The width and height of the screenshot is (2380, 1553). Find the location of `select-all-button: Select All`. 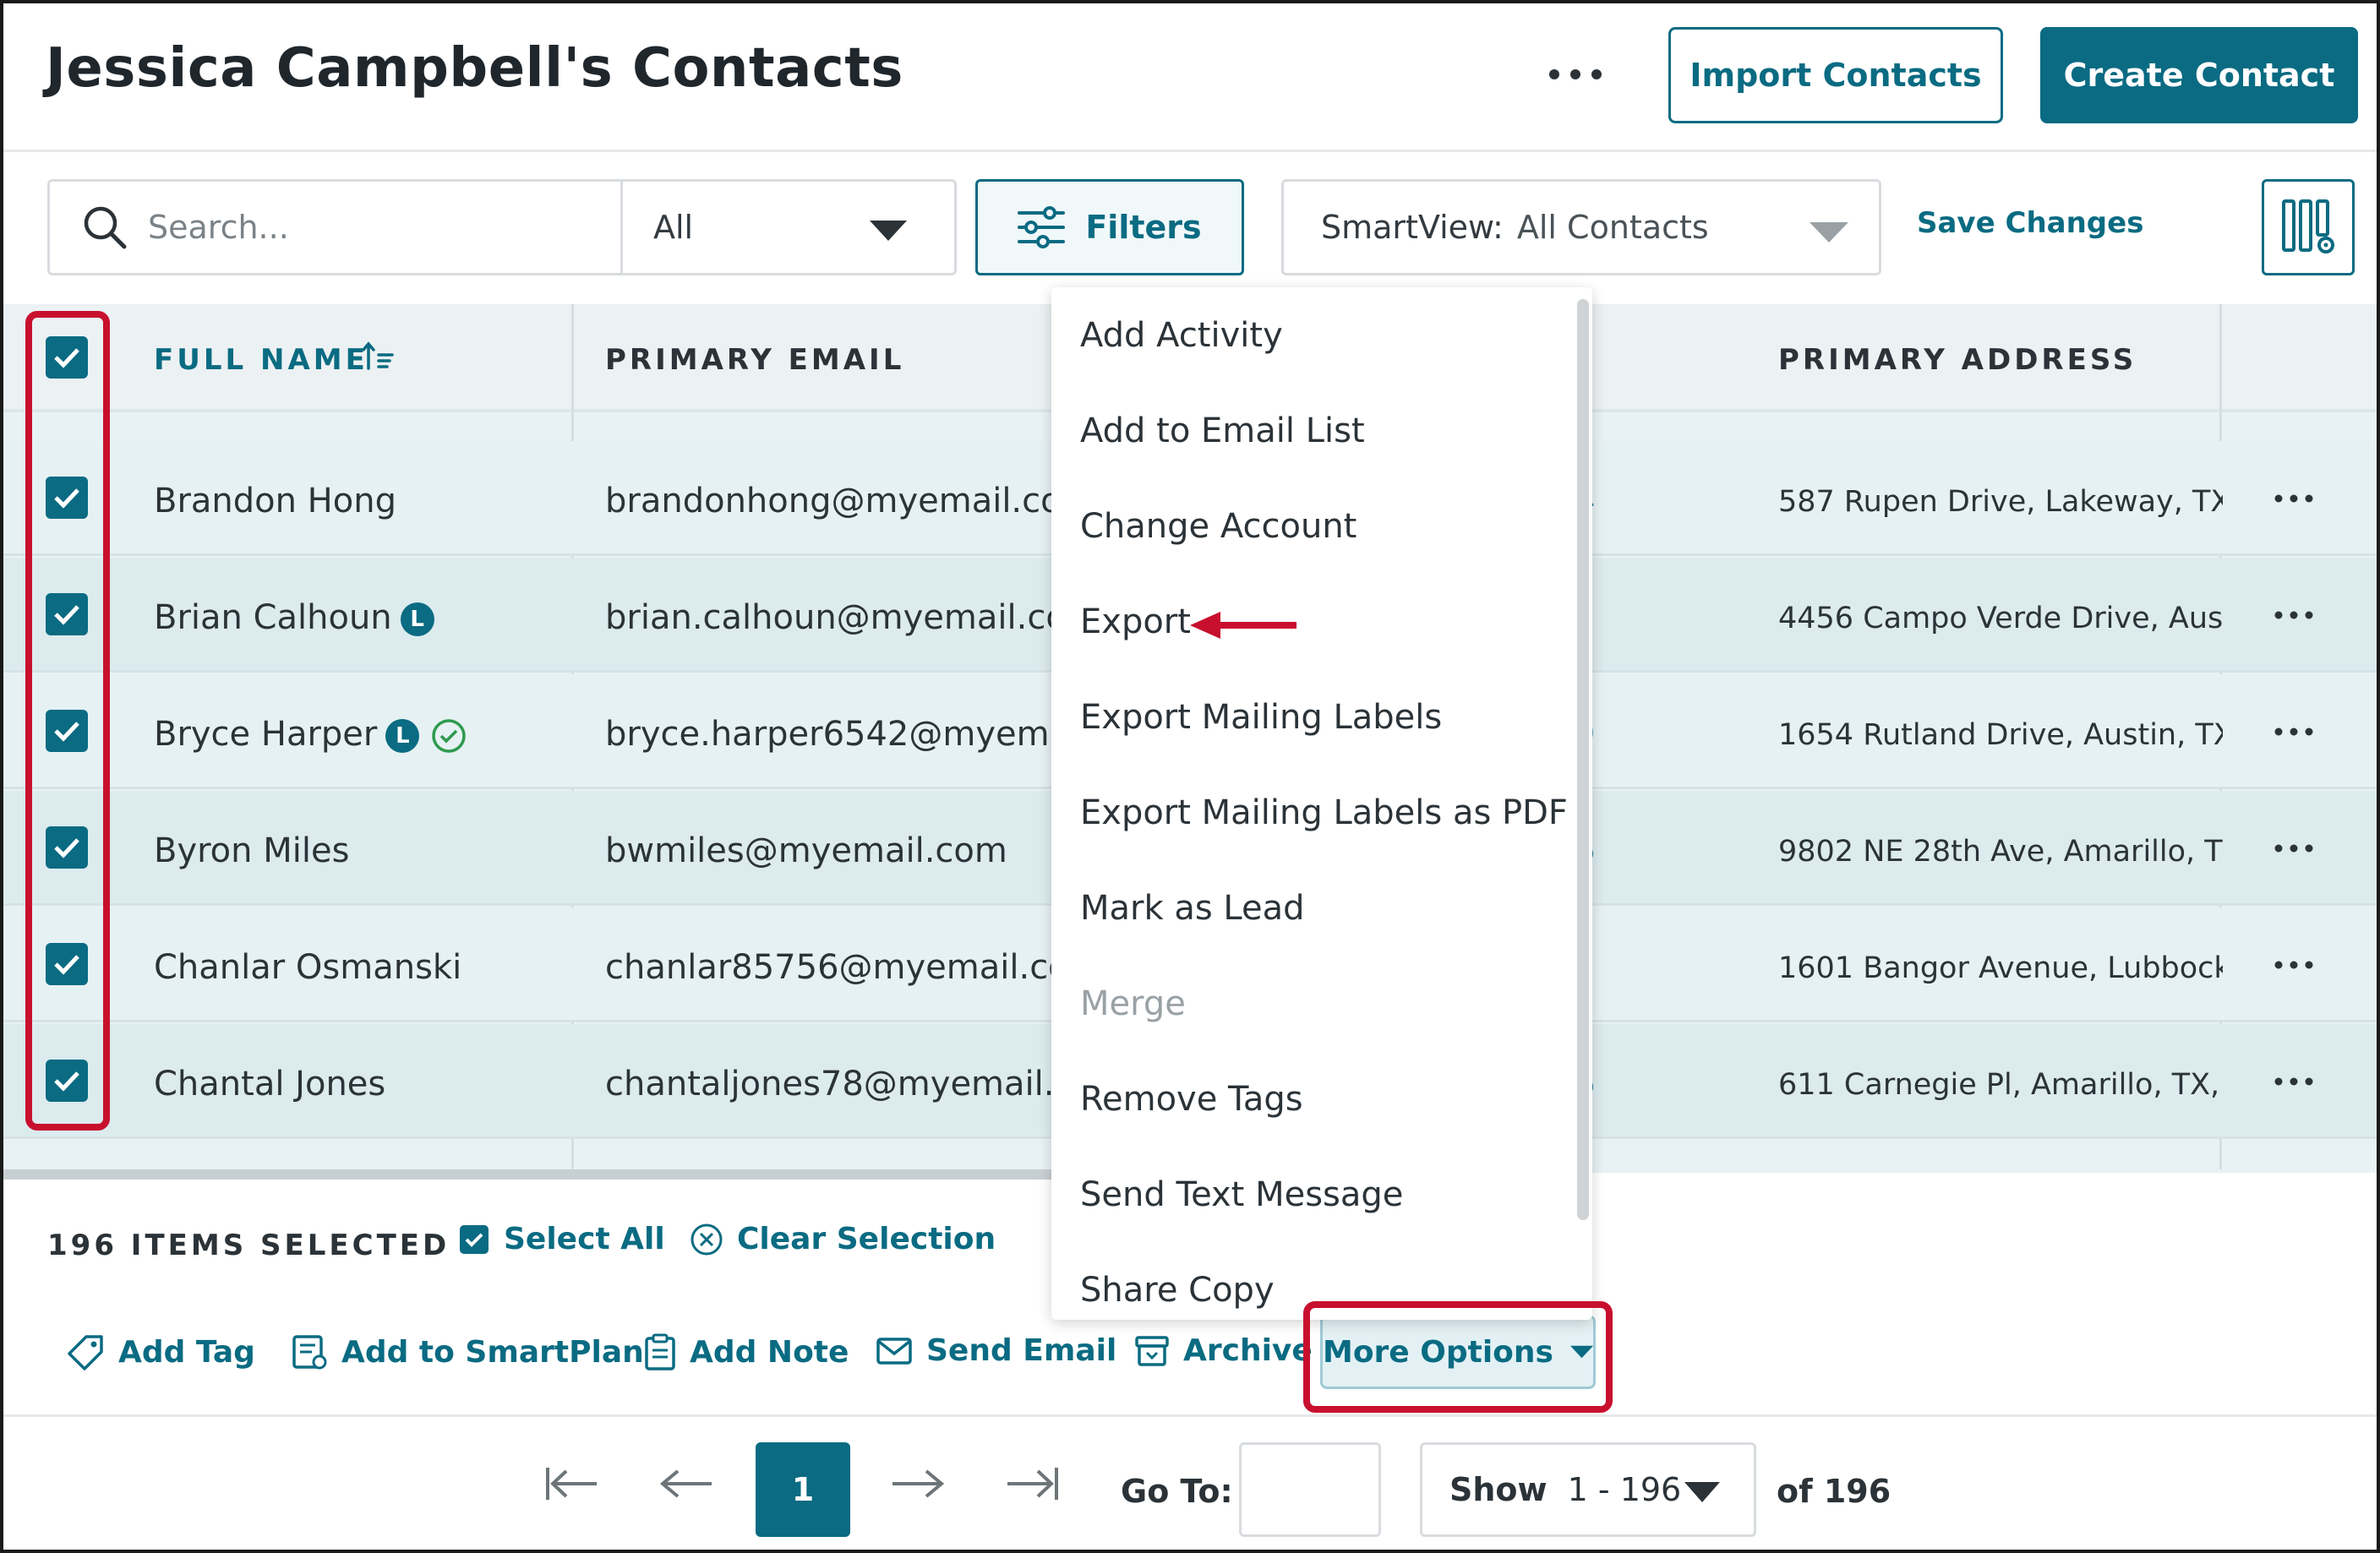

select-all-button: Select All is located at coordinates (562, 1239).